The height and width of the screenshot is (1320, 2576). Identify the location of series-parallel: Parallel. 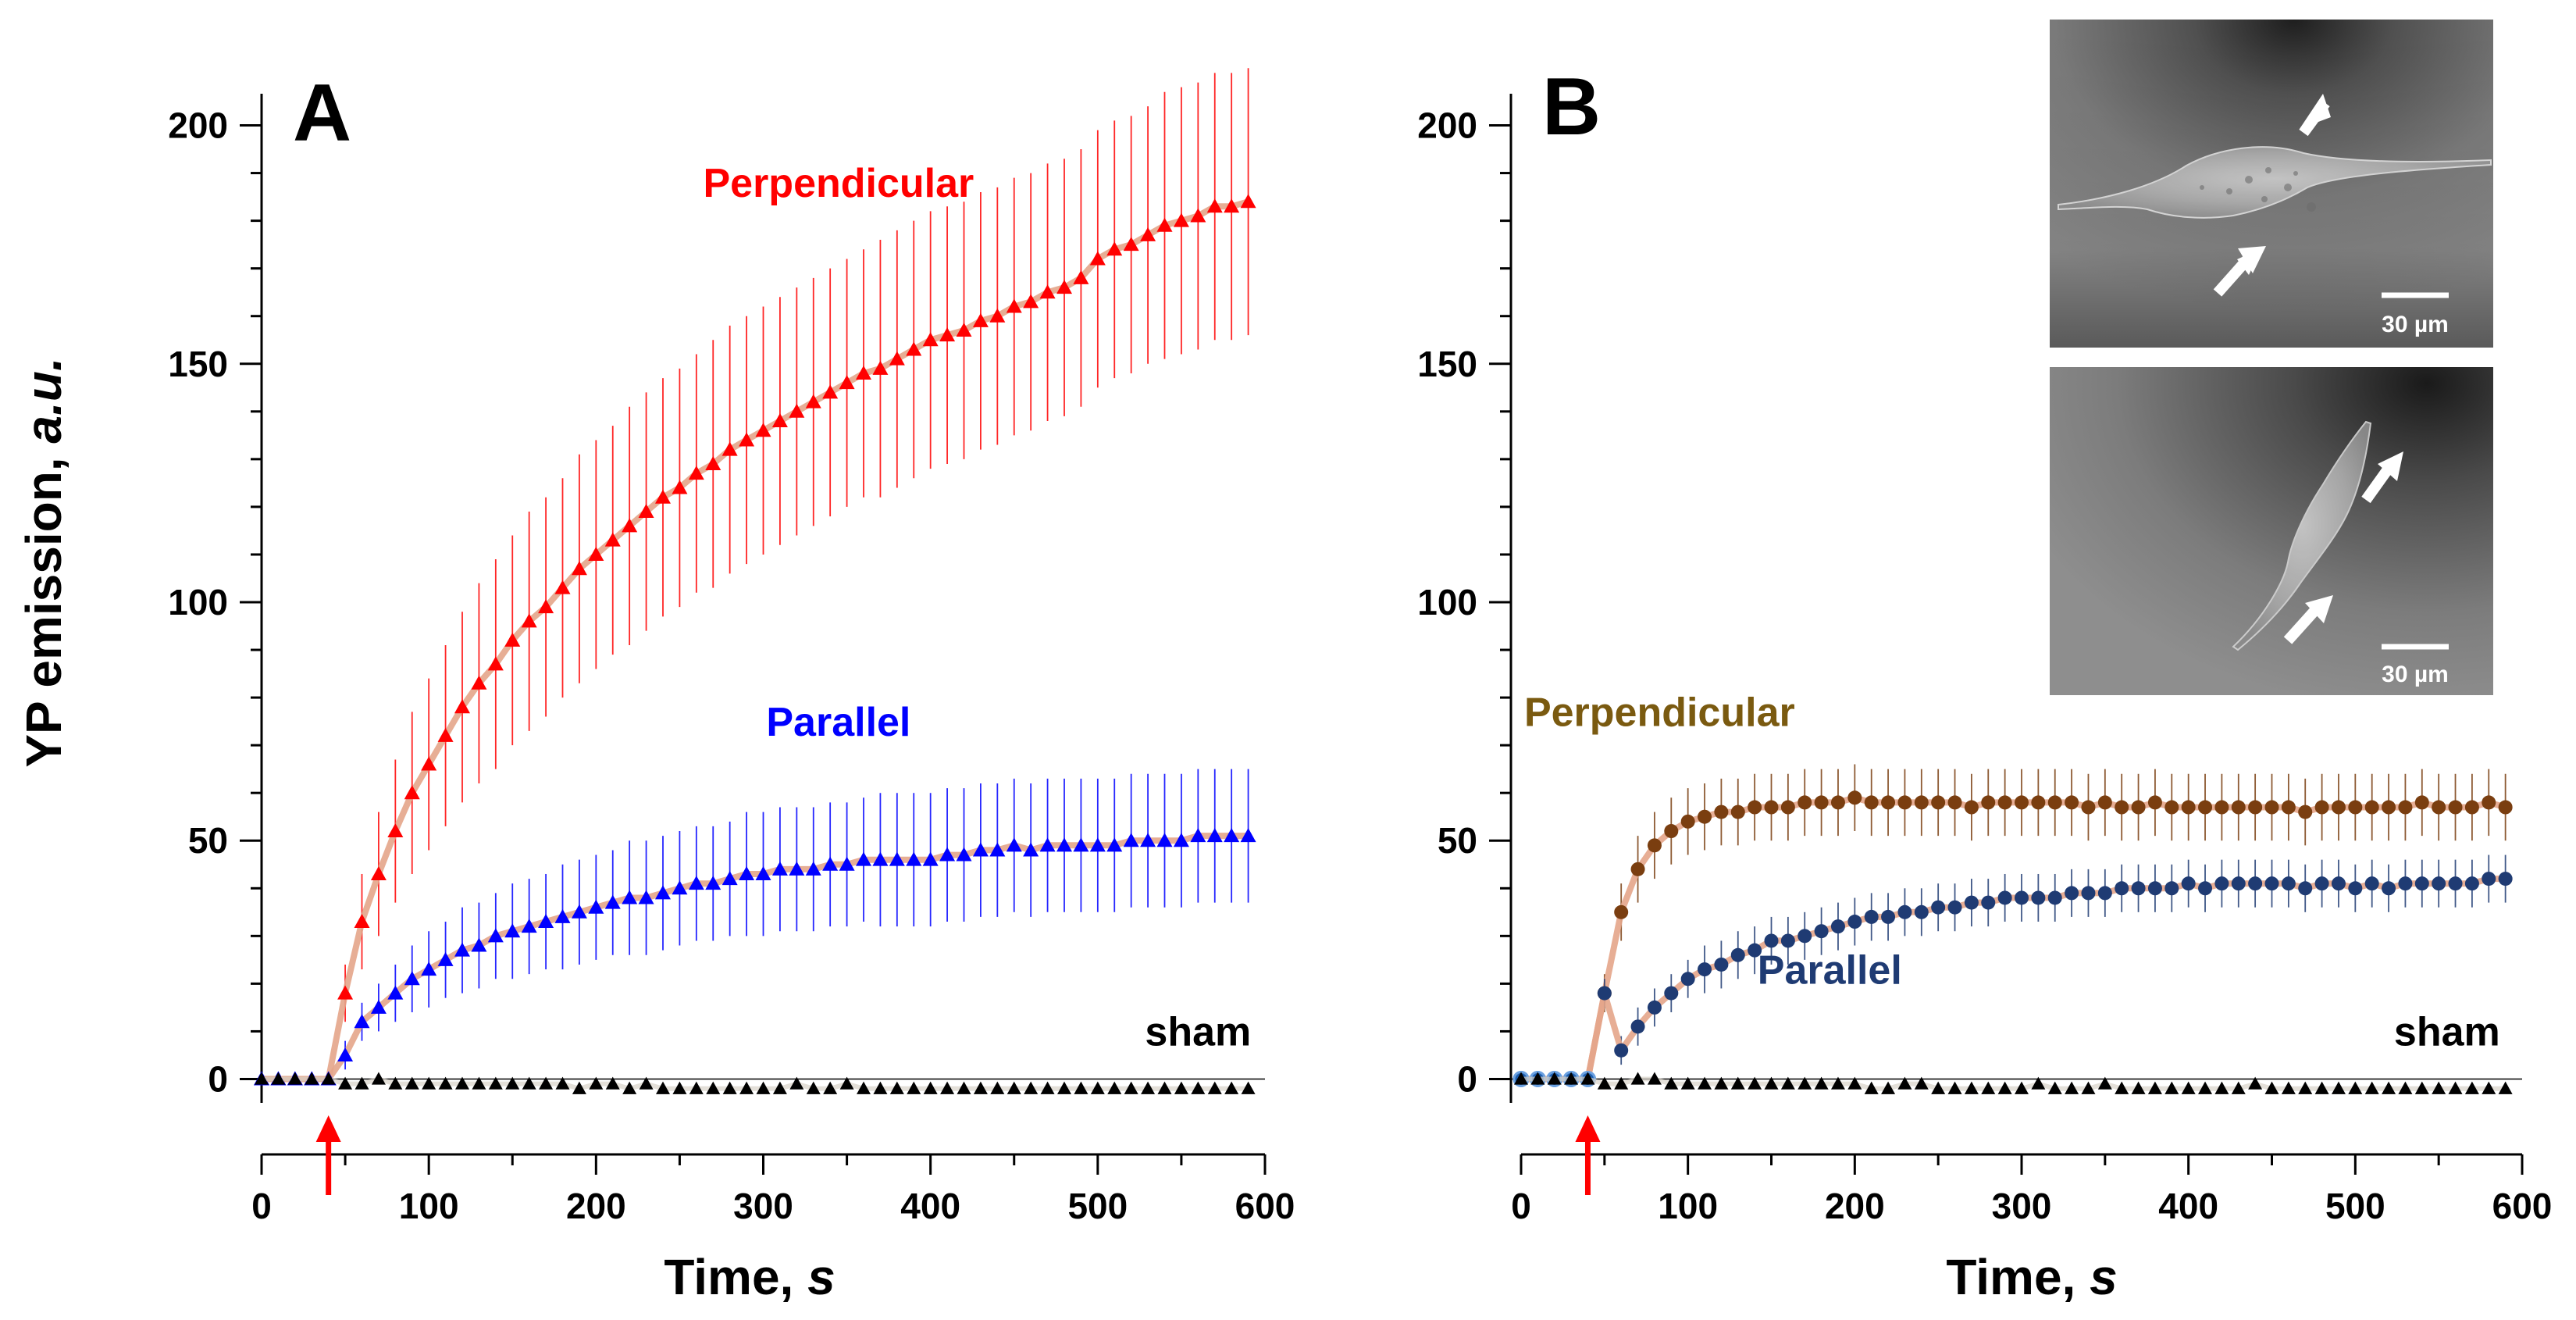
(755, 893).